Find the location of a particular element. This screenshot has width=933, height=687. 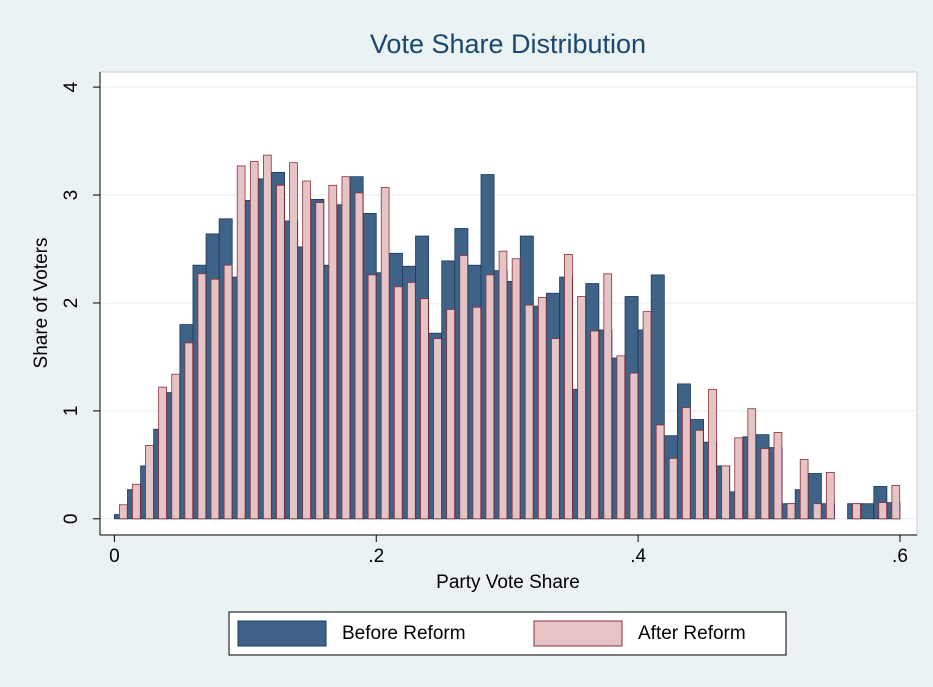

x-tick-label: .4 is located at coordinates (638, 556).